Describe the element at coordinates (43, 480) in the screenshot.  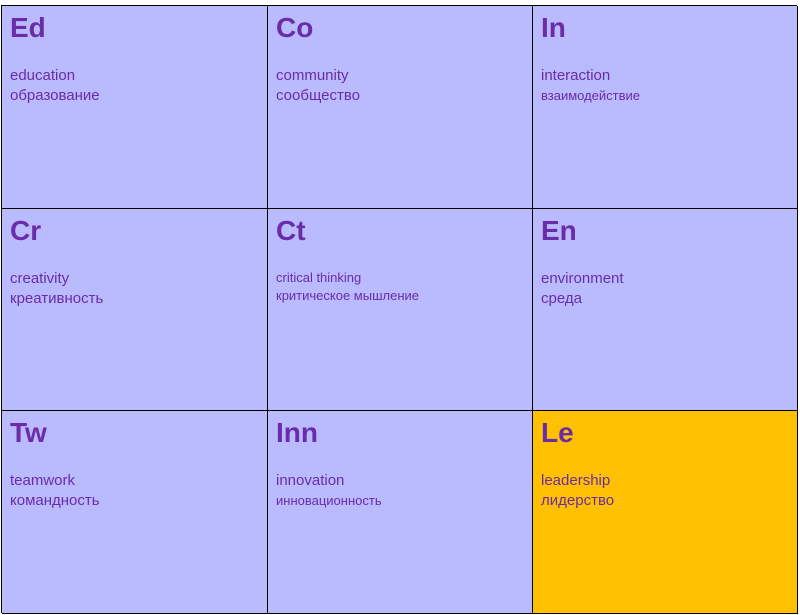
I see `cell-english-word: teamwork` at that location.